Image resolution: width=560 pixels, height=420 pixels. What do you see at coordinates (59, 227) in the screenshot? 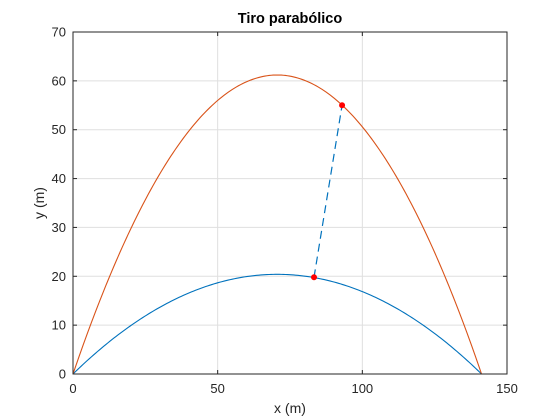
I see `y-tick-label: 30` at bounding box center [59, 227].